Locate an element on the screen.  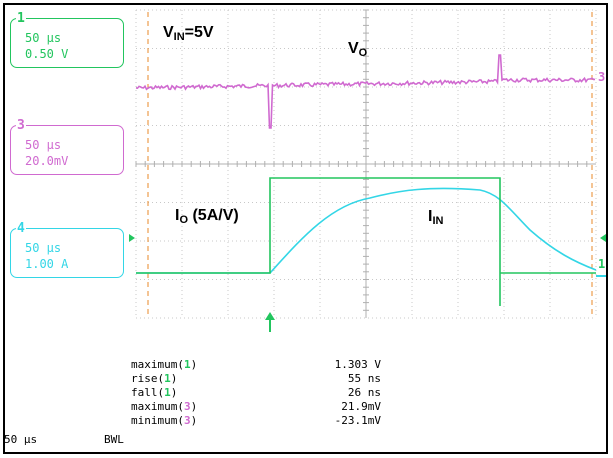
channel-3-scale: 20.0mV is located at coordinates (47, 161).